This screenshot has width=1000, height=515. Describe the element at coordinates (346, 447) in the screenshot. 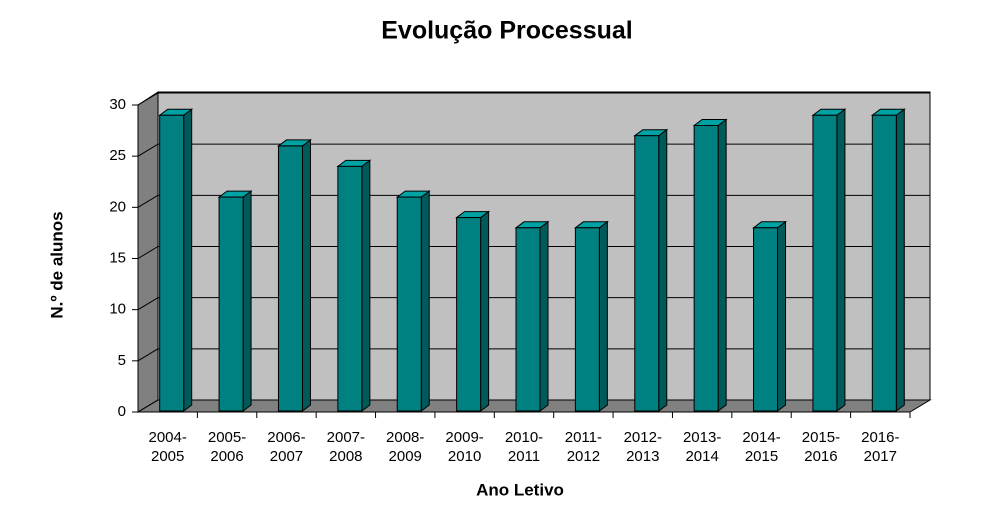

I see `x-tick-label: 2007- 2008` at that location.